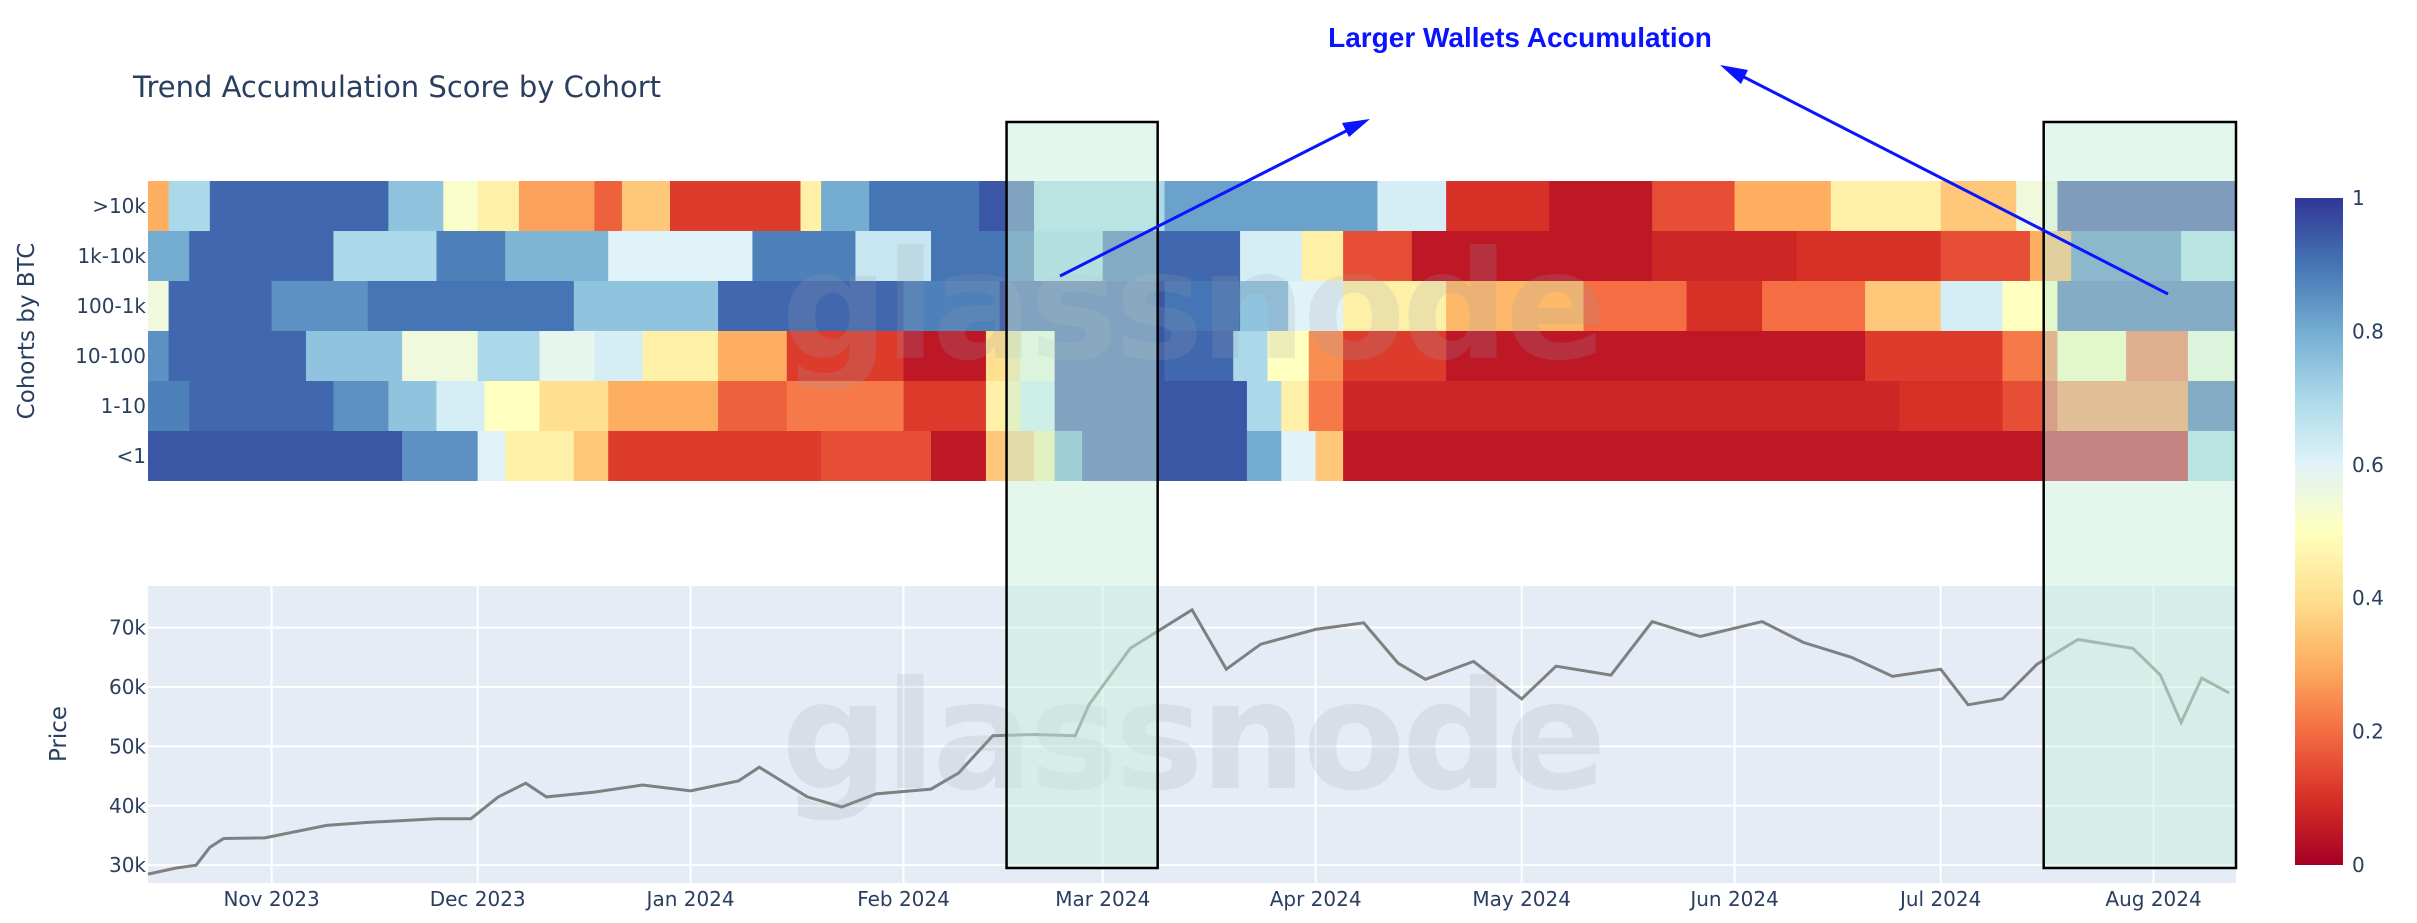 The width and height of the screenshot is (2417, 923). Describe the element at coordinates (127, 806) in the screenshot. I see `price-y-tick-label: 40k` at that location.